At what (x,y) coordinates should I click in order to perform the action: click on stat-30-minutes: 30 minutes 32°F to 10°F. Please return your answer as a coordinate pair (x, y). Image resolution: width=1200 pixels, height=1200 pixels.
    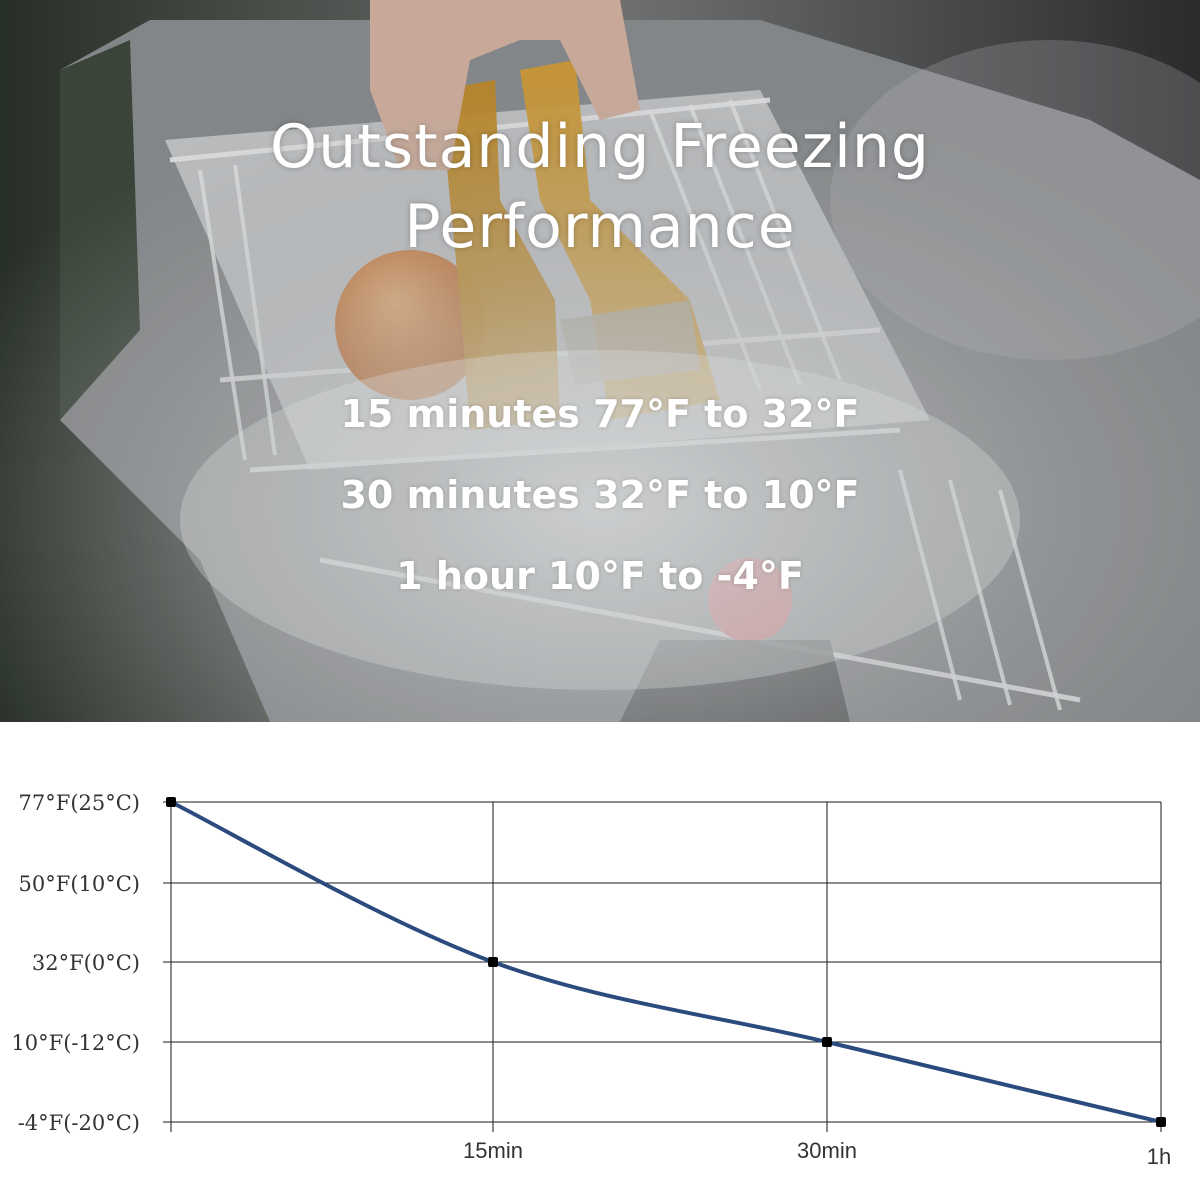
    Looking at the image, I should click on (600, 495).